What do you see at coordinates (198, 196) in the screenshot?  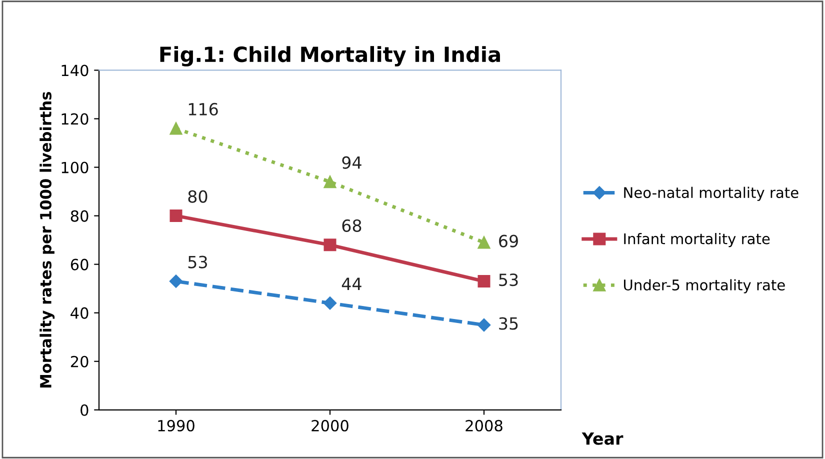 I see `data-label: 80` at bounding box center [198, 196].